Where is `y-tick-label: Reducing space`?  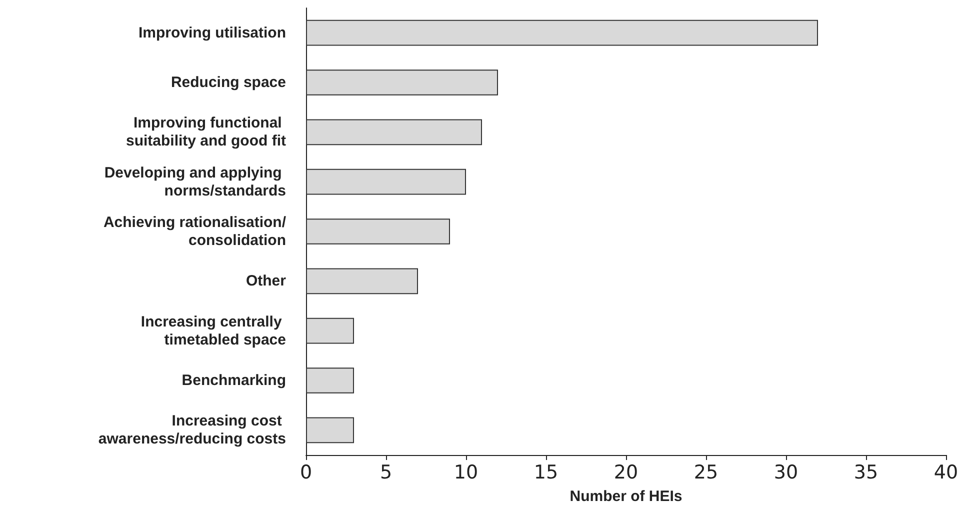 y-tick-label: Reducing space is located at coordinates (228, 82).